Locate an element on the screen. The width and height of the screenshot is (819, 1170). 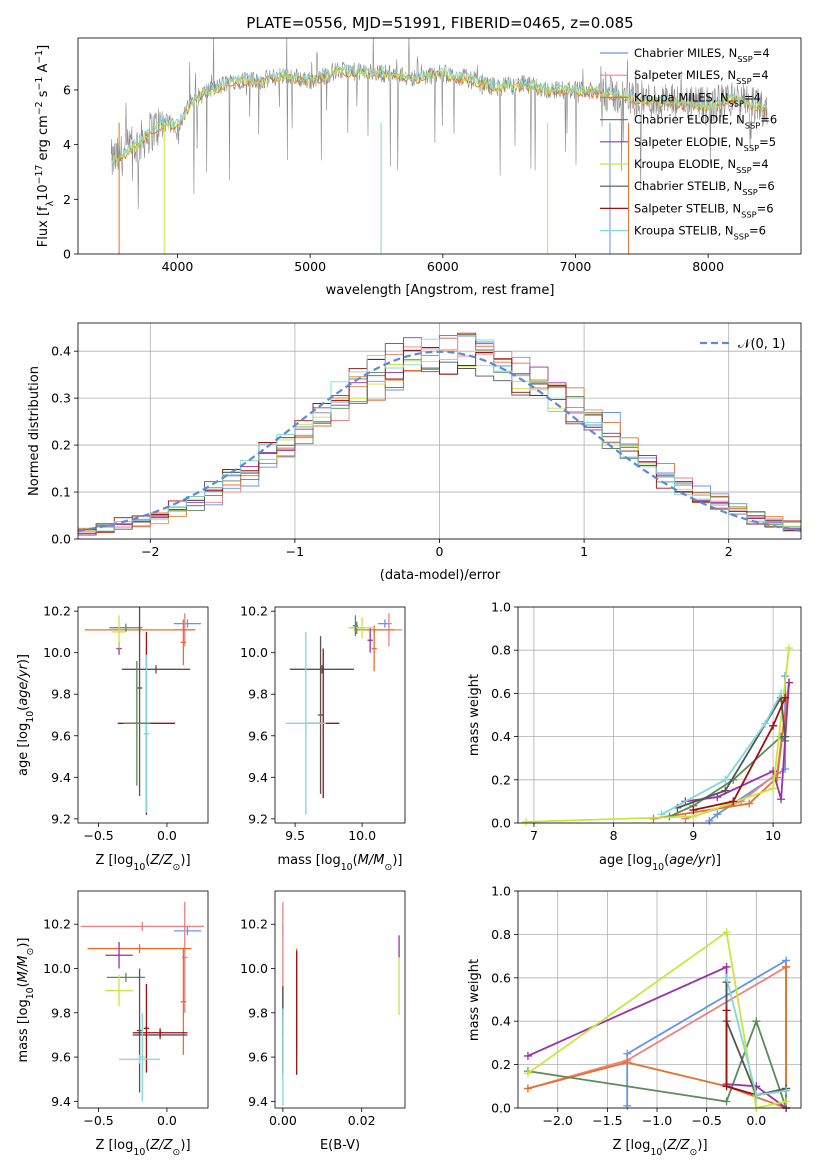
weight-vs-Z-axes: −2.0 −1.5 −1.0 −0.5 0.0 0.0 0.2 0.4 0.6 0.8 1.0 is located at coordinates (646, 1006).